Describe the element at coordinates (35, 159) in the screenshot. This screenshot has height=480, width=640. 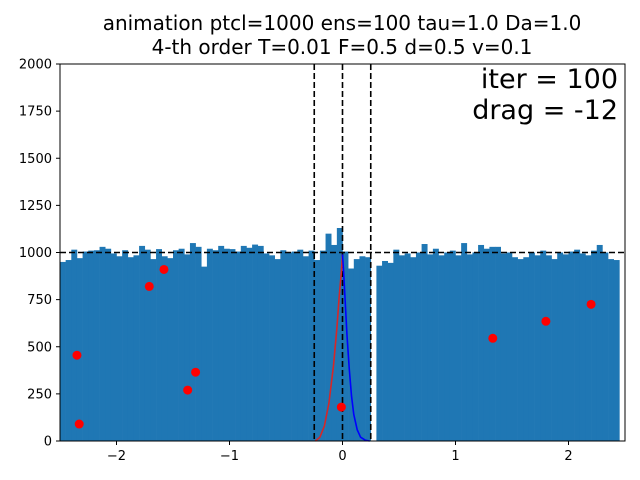
I see `y-tick-label-6: 1500` at that location.